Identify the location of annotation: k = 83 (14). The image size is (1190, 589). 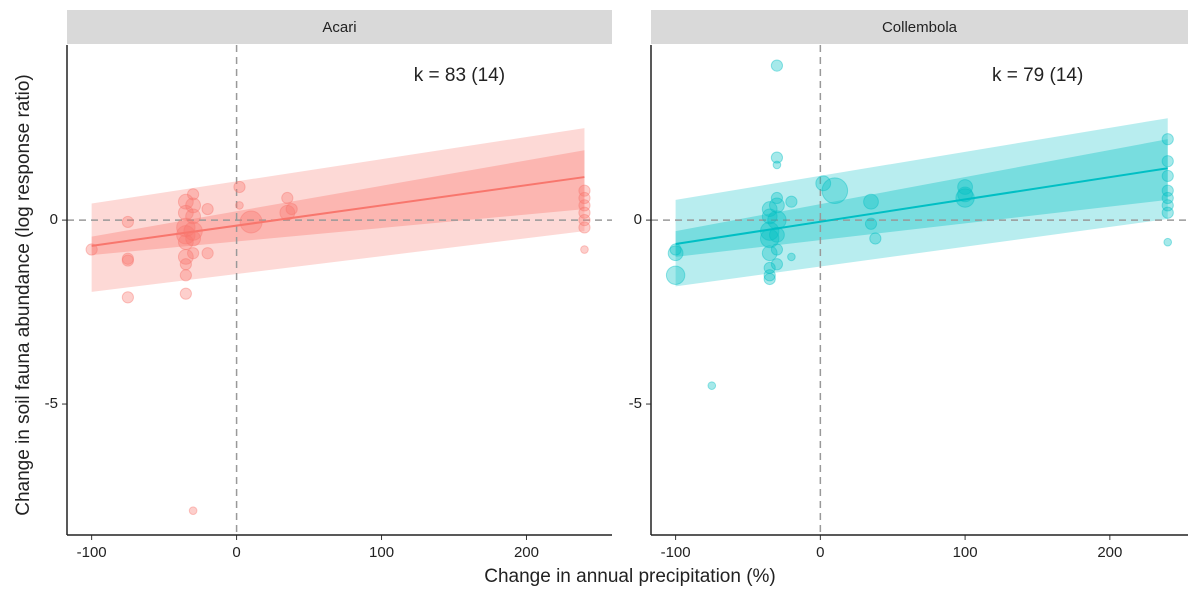
(459, 75).